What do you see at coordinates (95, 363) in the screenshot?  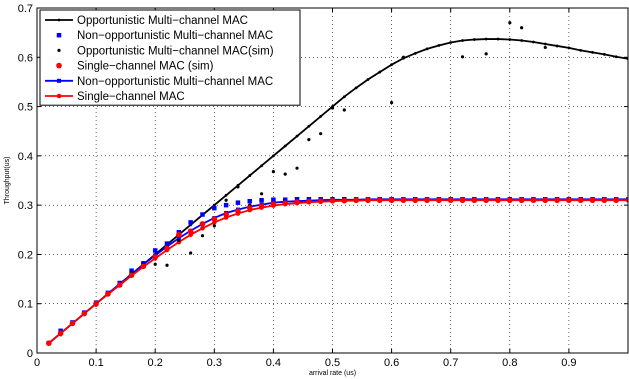 I see `x-tick-label: 0.1` at bounding box center [95, 363].